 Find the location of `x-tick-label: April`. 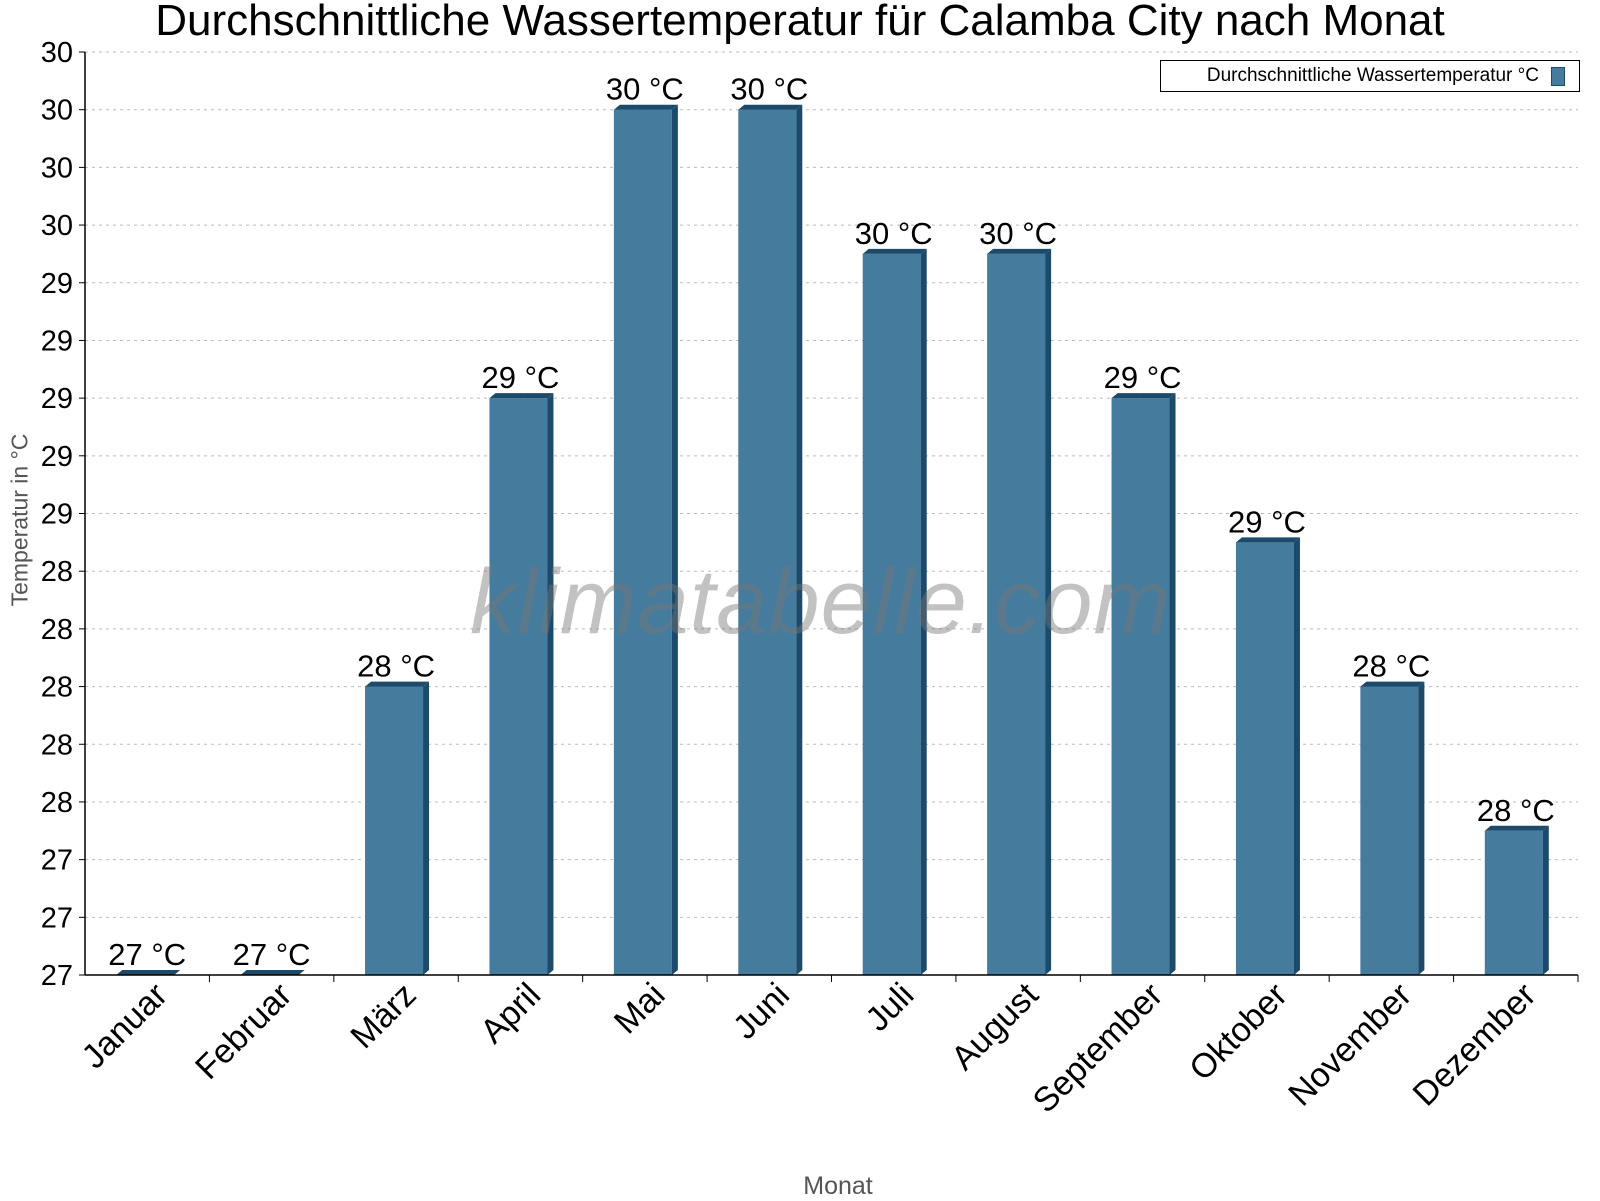

x-tick-label: April is located at coordinates (510, 1013).